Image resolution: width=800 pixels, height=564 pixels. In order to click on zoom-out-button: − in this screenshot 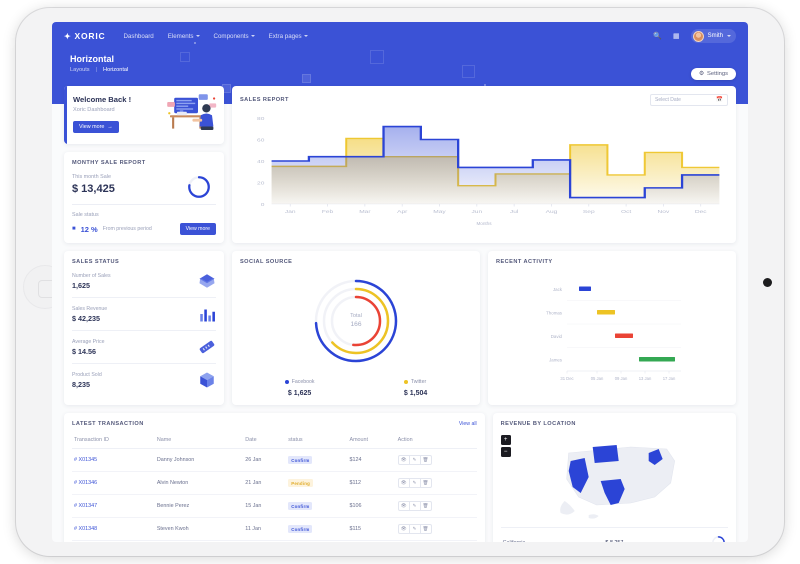, I will do `click(505, 452)`.